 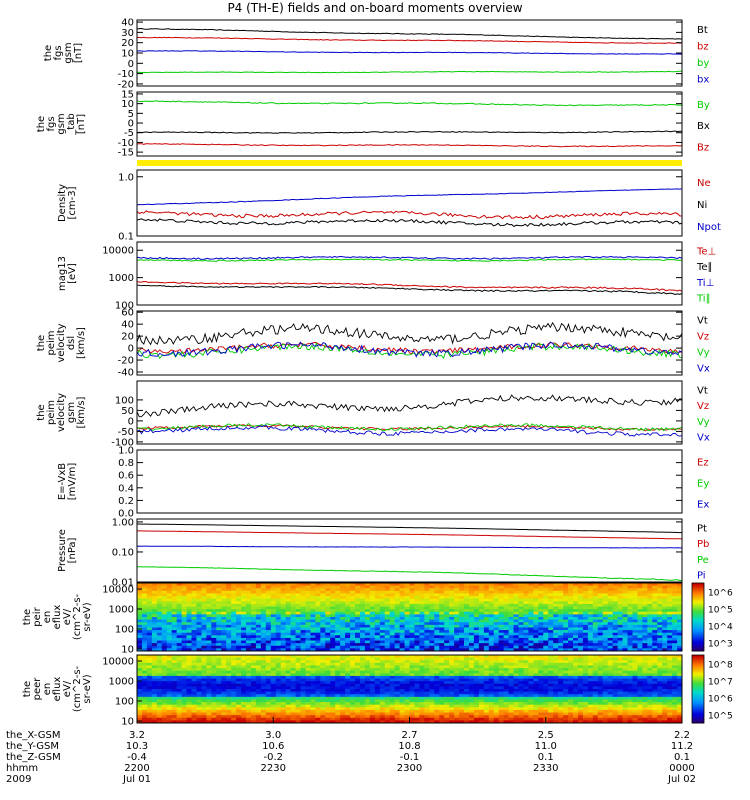 I want to click on y-axis-label-line: [km/s], so click(x=81, y=412).